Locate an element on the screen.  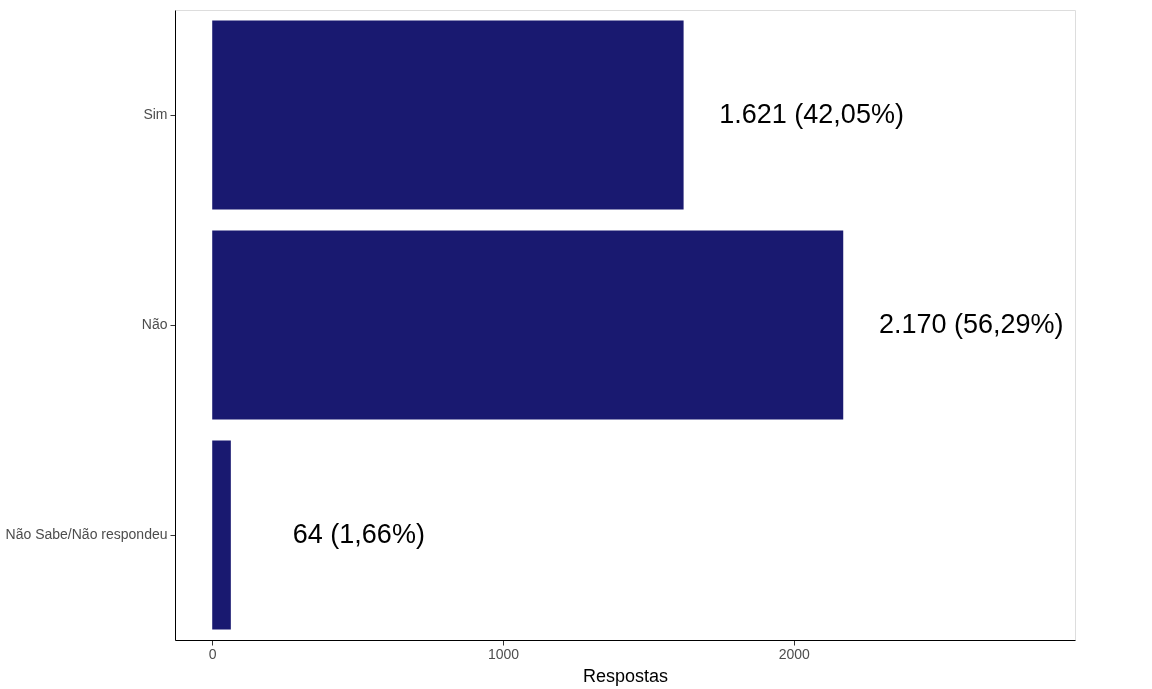
x-tick-label: 0 is located at coordinates (212, 653).